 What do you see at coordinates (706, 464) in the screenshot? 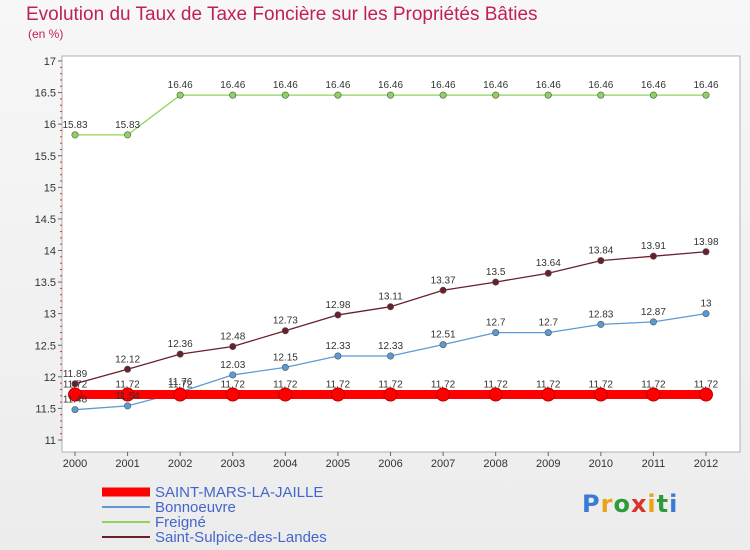
I see `x-tick-label: 2012` at bounding box center [706, 464].